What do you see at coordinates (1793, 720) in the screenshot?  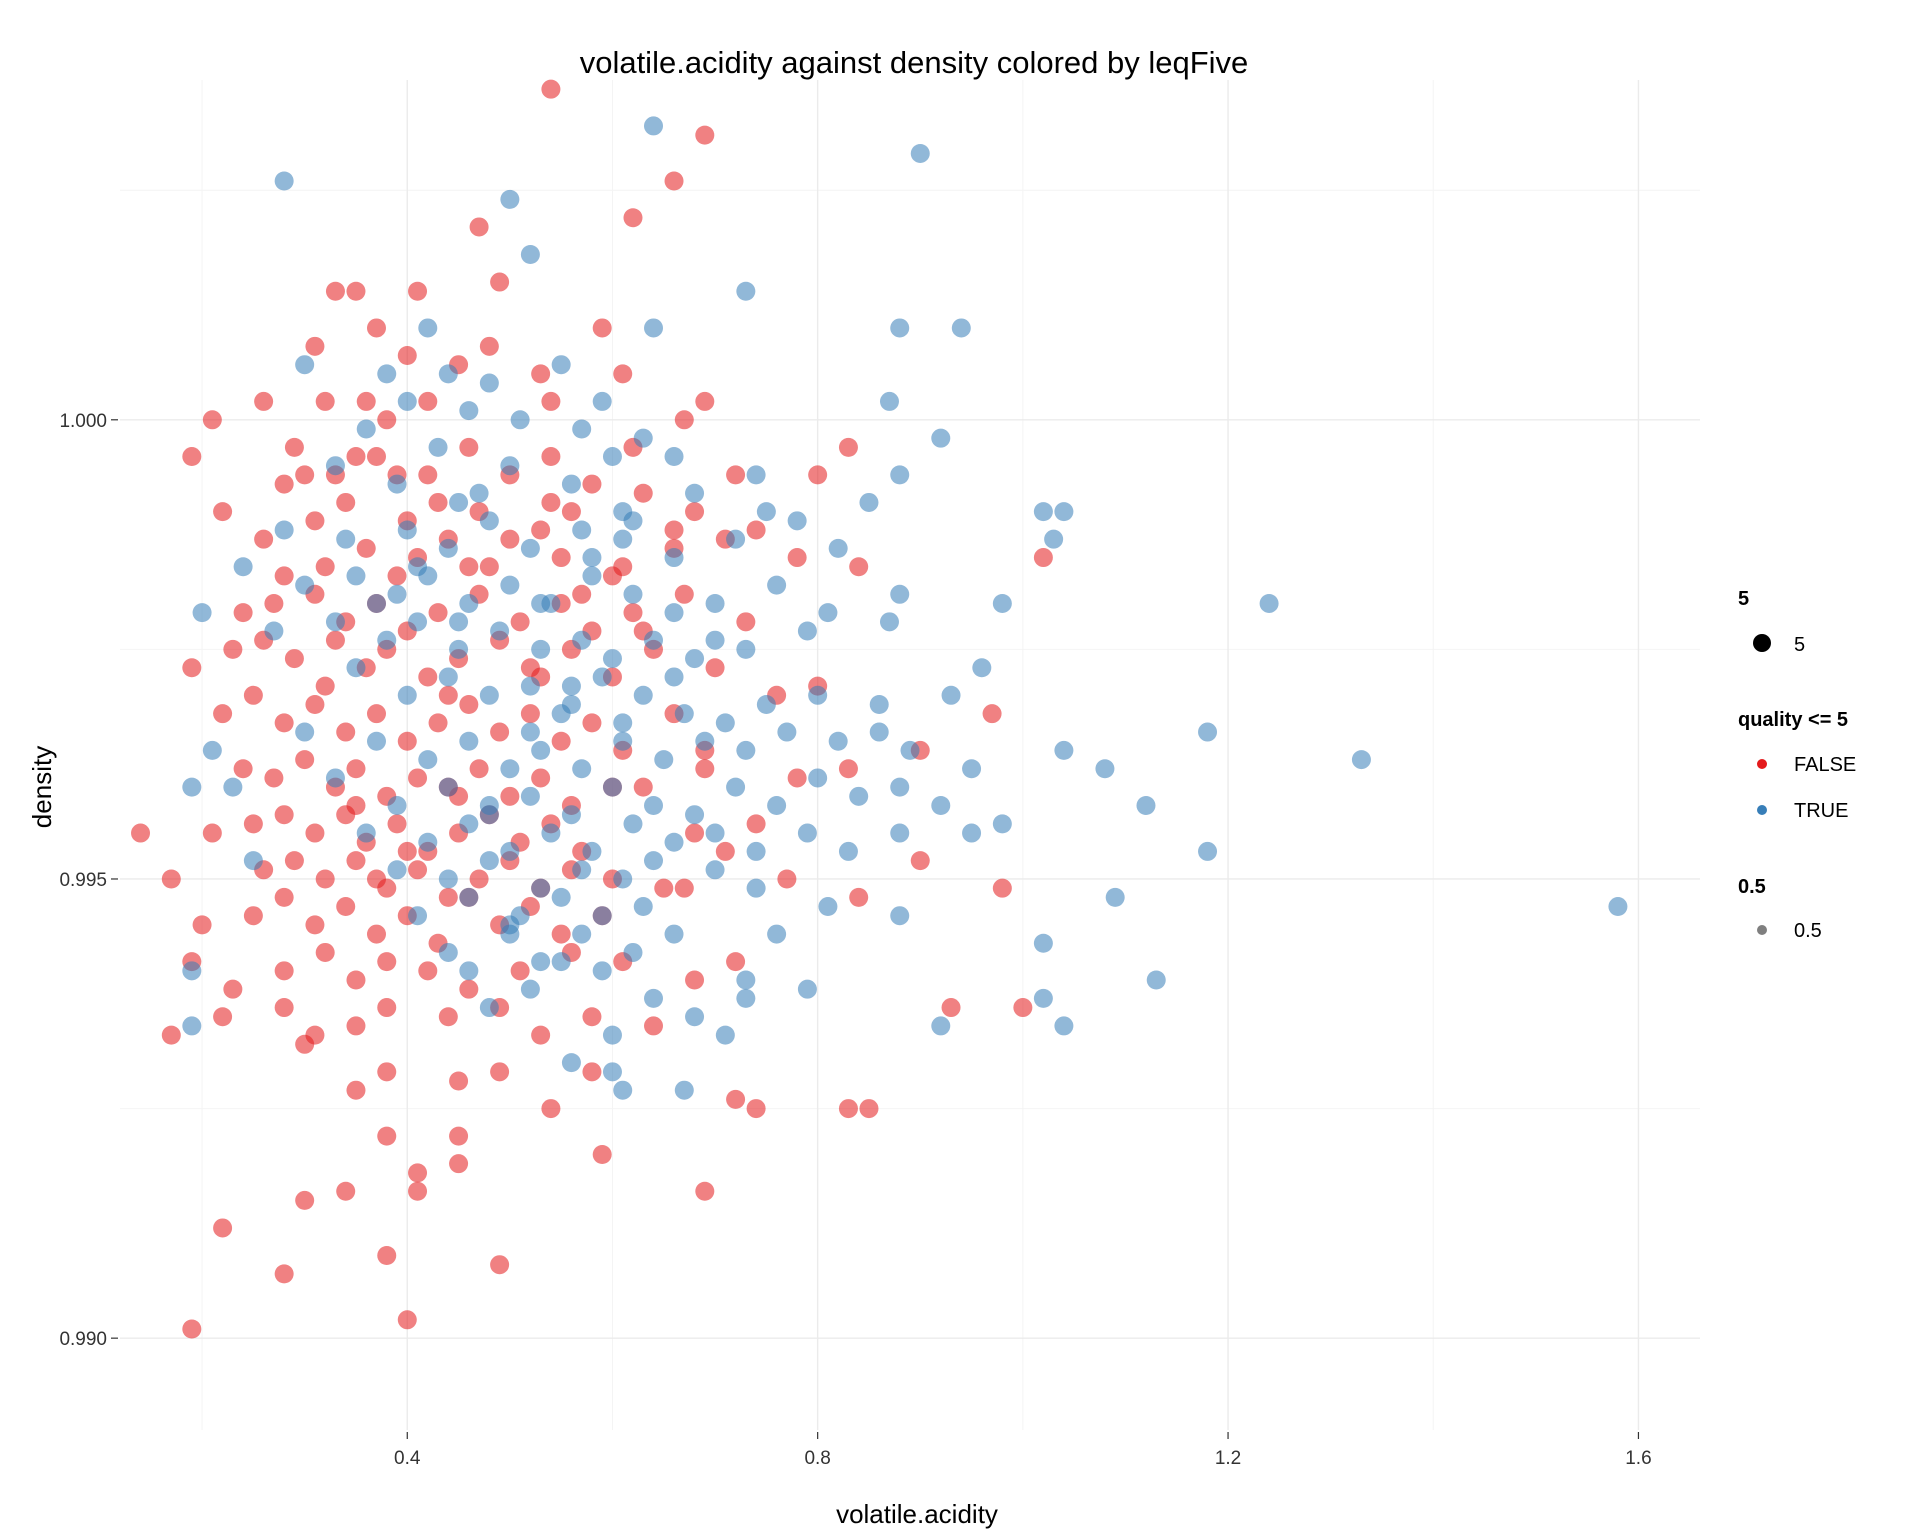 I see `legend-color-title: quality <= 5` at bounding box center [1793, 720].